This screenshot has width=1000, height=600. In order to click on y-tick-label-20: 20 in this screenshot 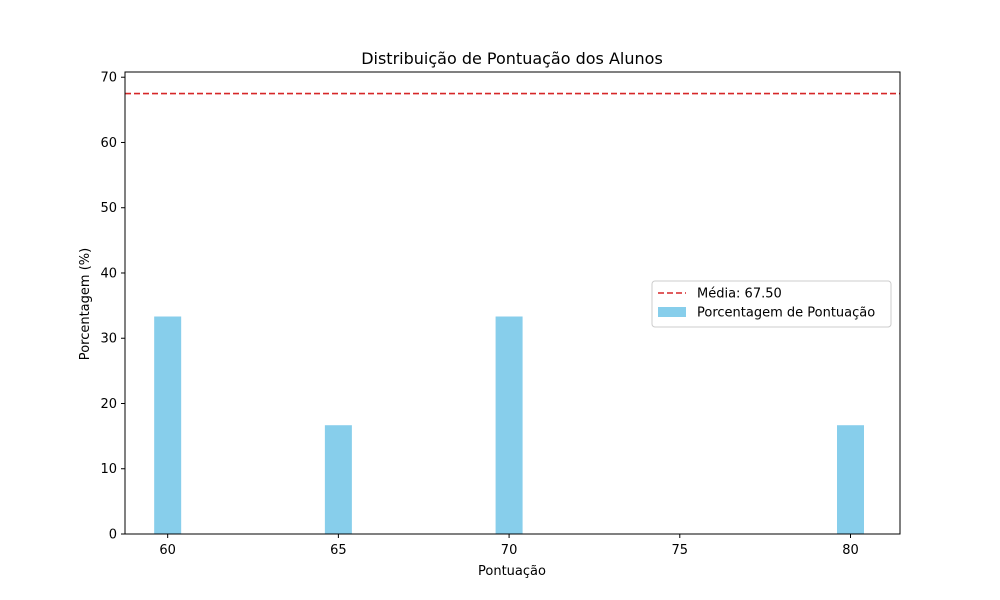, I will do `click(108, 404)`.